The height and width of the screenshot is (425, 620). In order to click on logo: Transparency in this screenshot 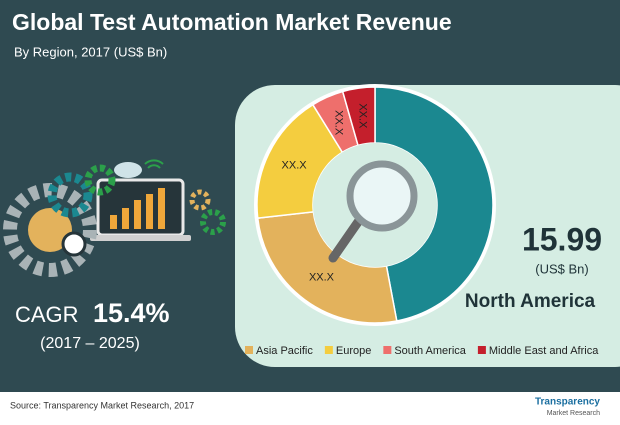, I will do `click(567, 402)`.